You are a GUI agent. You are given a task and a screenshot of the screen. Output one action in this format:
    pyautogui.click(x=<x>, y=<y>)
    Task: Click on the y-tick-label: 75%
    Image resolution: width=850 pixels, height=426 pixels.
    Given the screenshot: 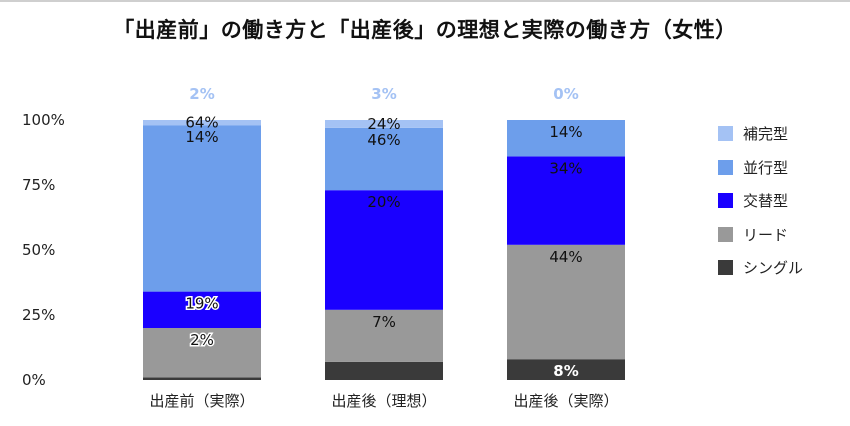 What is the action you would take?
    pyautogui.click(x=38, y=185)
    